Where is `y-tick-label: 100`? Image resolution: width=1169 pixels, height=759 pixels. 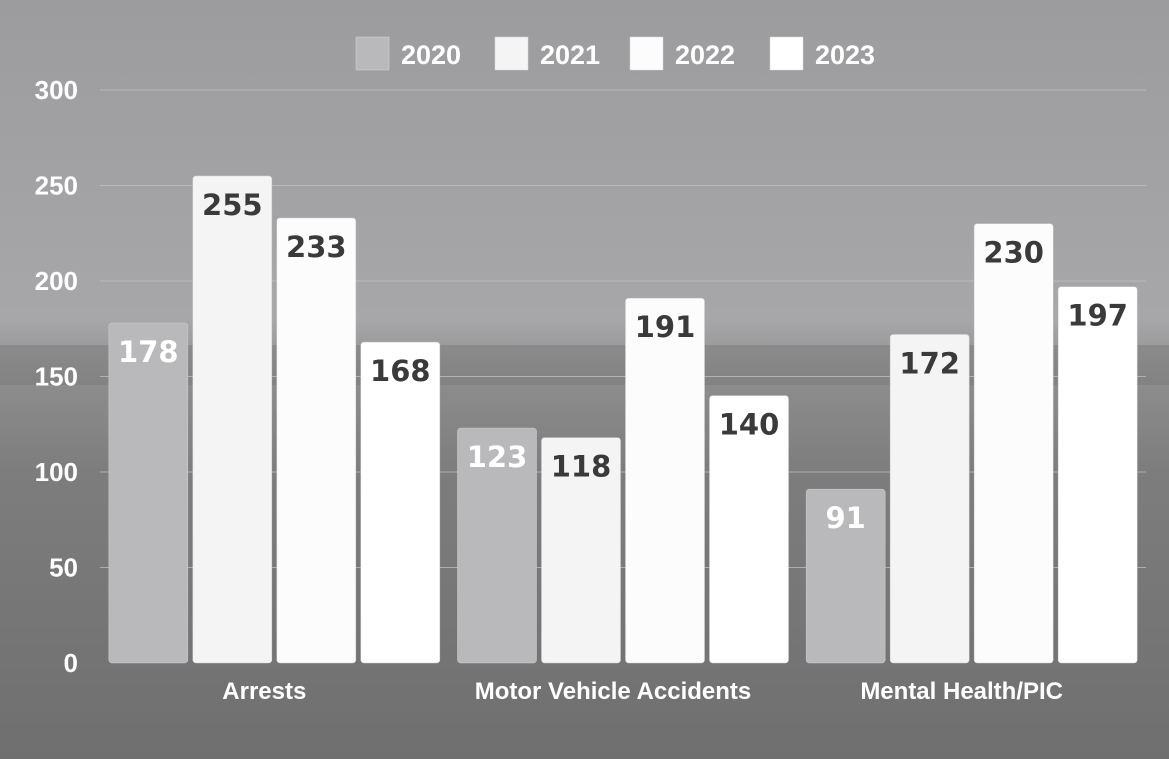
y-tick-label: 100 is located at coordinates (56, 472).